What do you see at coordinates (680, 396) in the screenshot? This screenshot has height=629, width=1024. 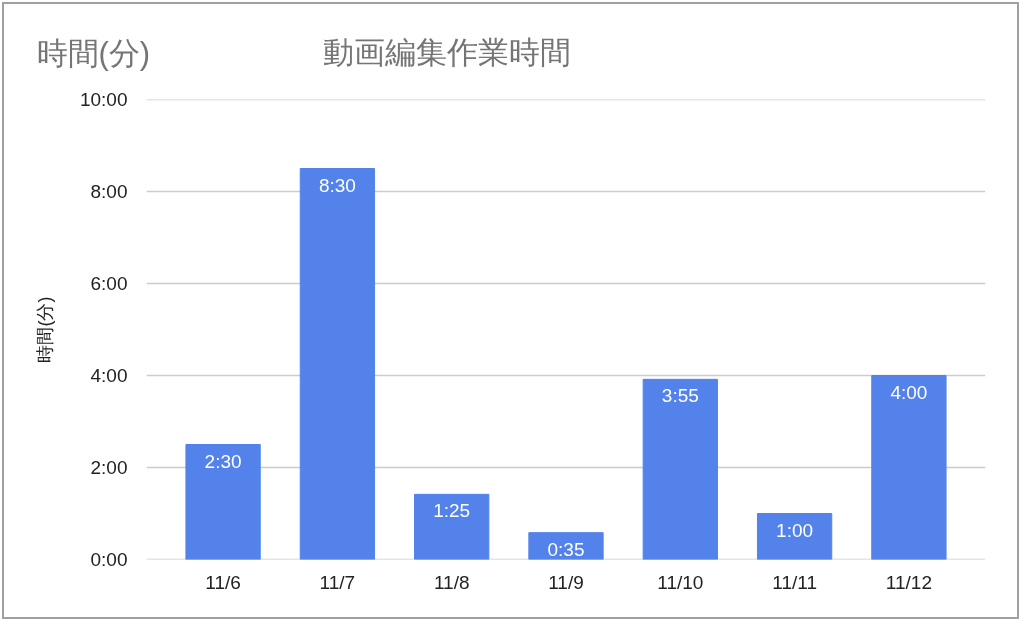 I see `data-label: 3:55` at bounding box center [680, 396].